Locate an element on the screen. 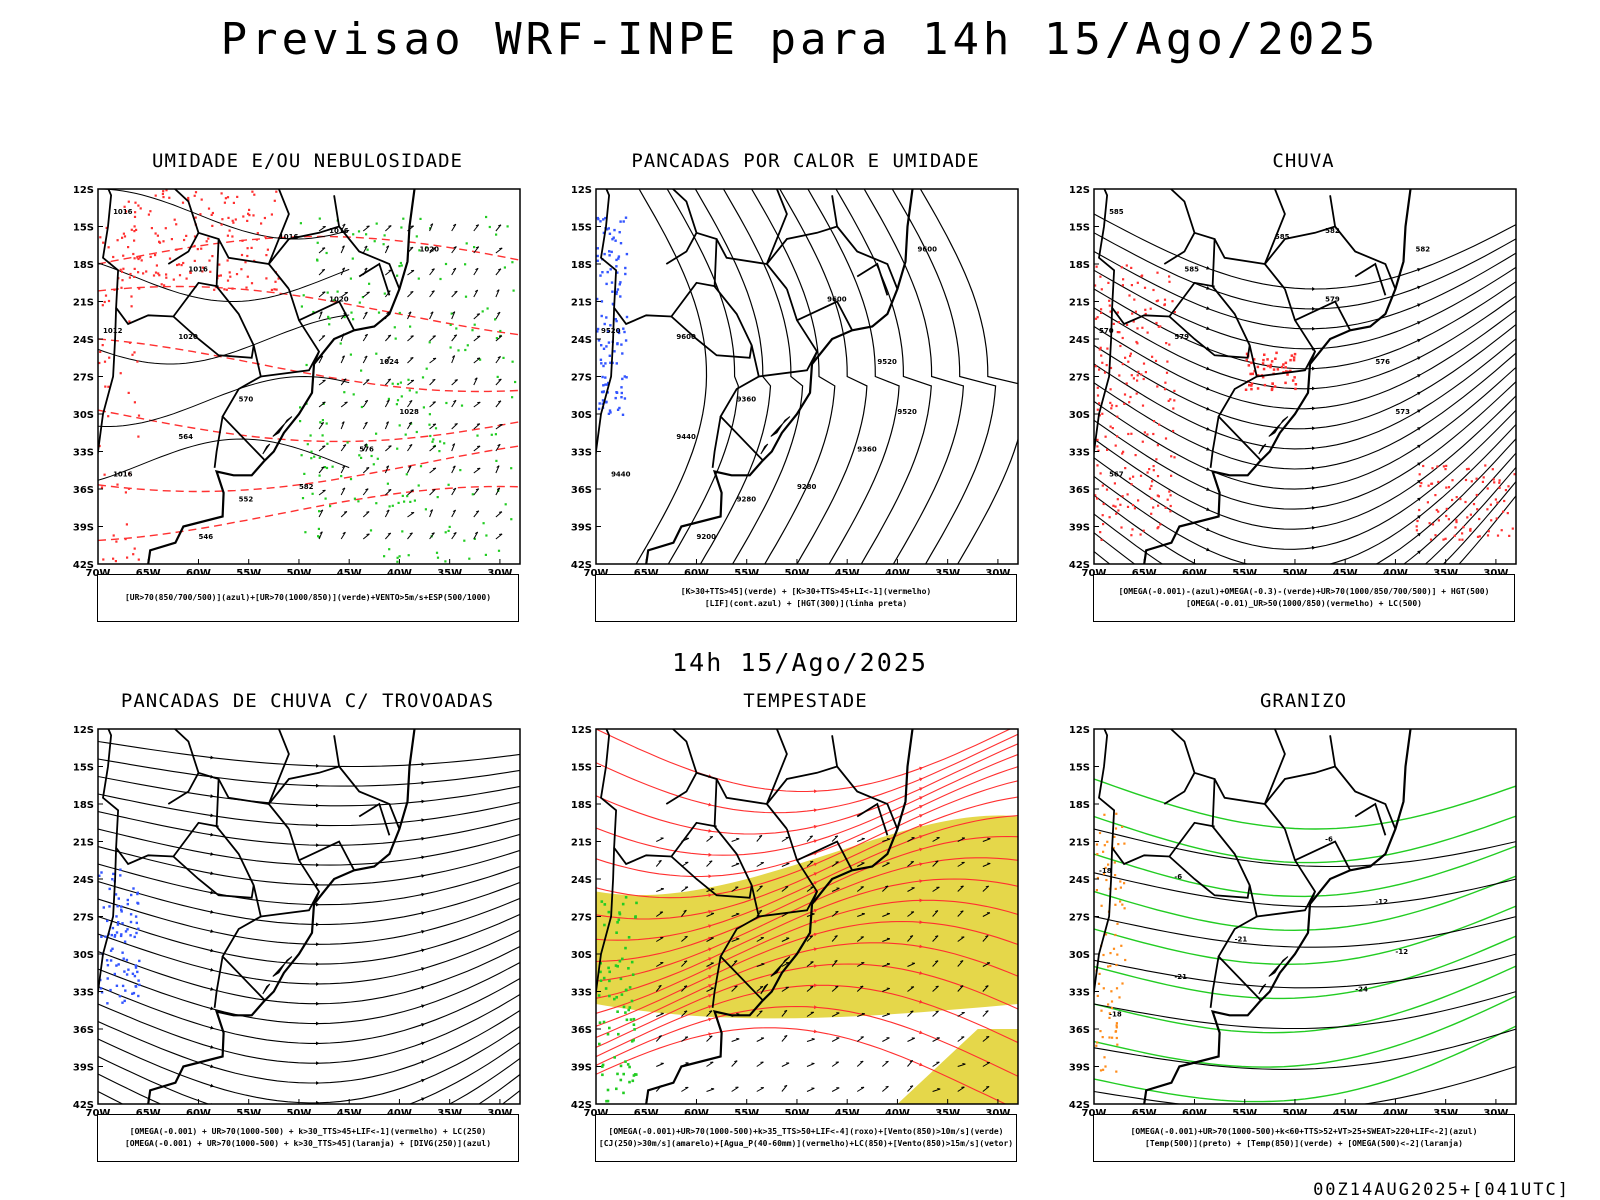 Image resolution: width=1600 pixels, height=1200 pixels. contour-label: 585 is located at coordinates (1282, 237).